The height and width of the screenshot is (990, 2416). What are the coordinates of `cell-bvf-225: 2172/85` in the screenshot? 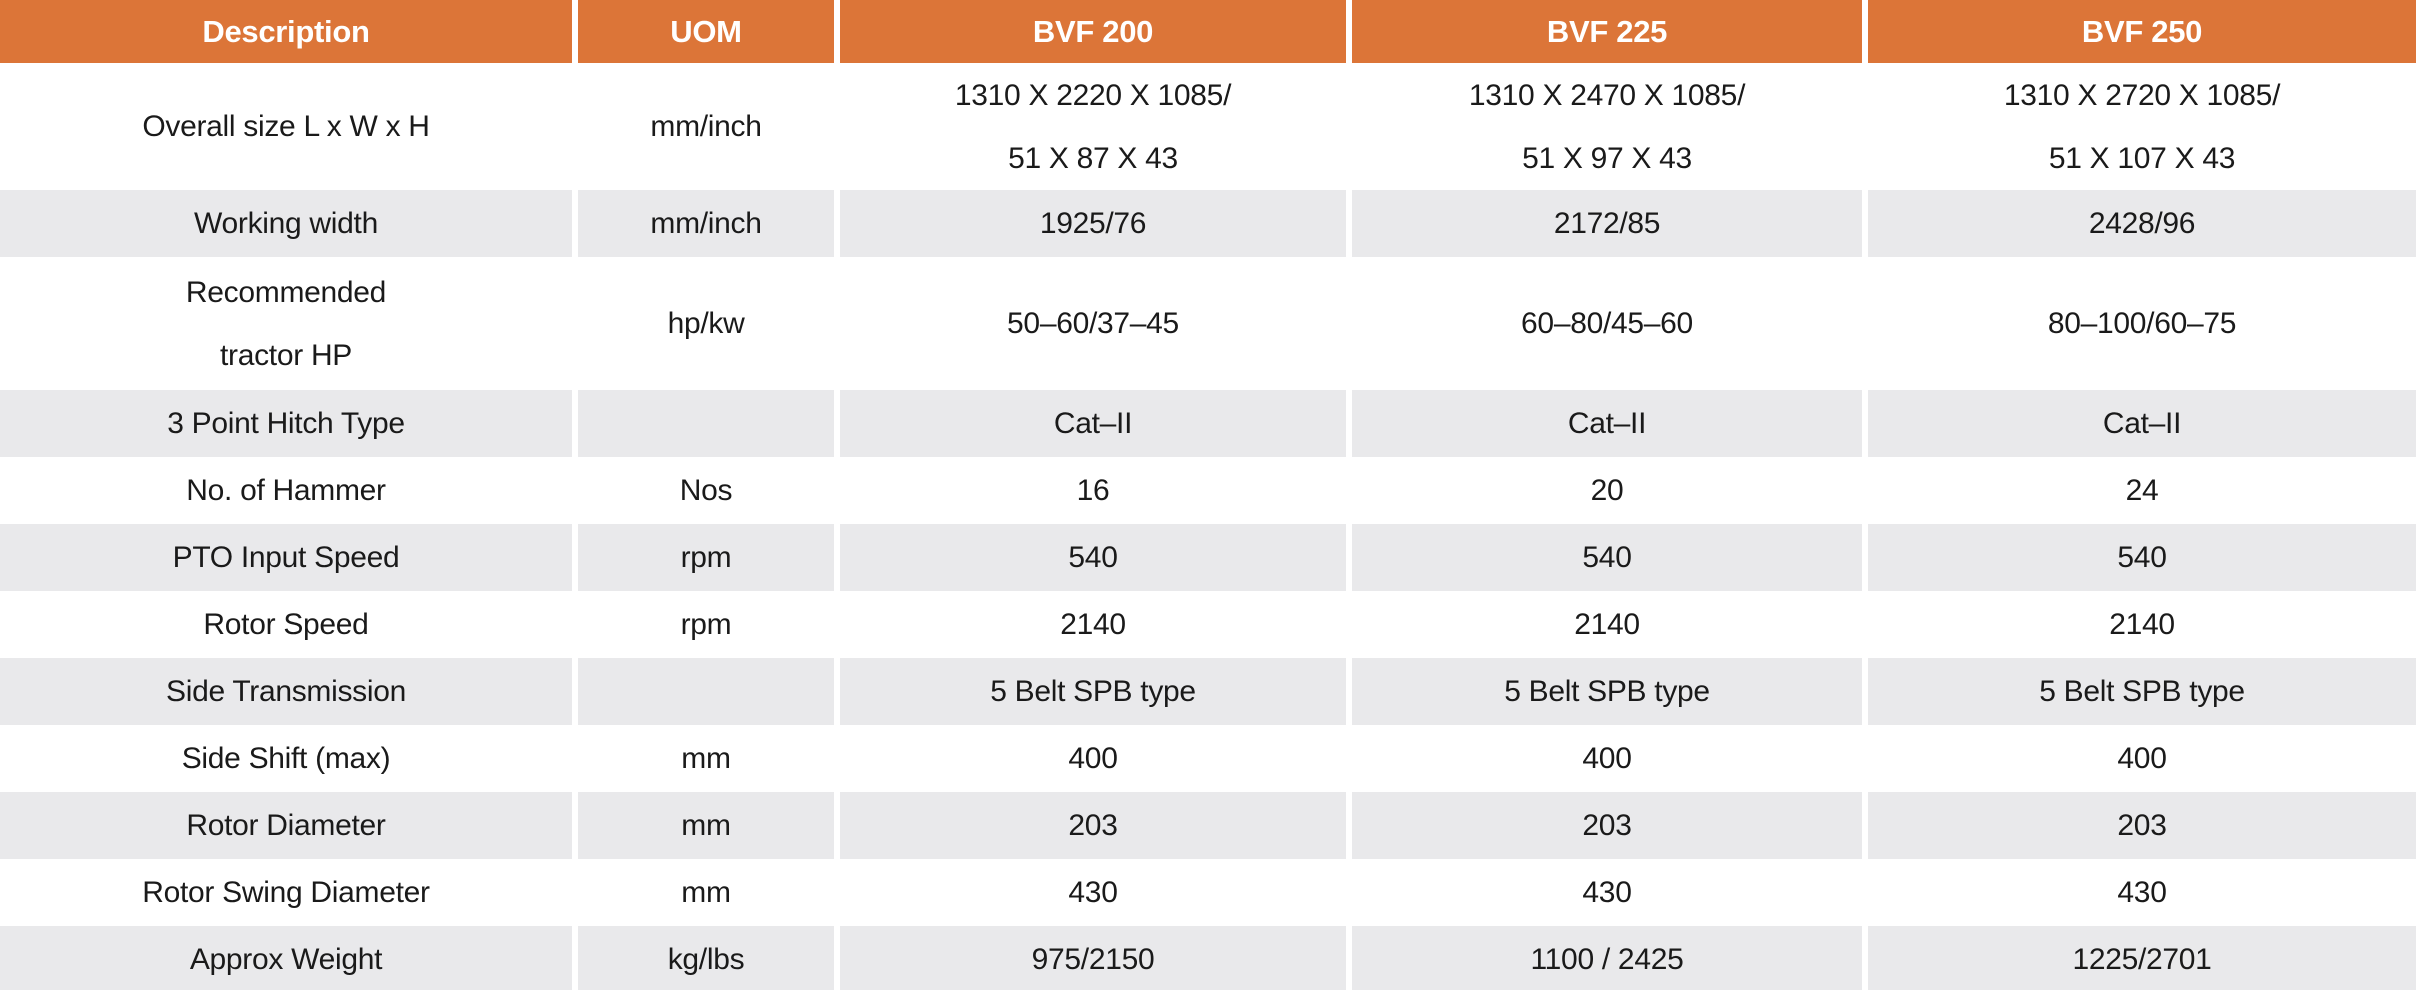 It's located at (1604, 223).